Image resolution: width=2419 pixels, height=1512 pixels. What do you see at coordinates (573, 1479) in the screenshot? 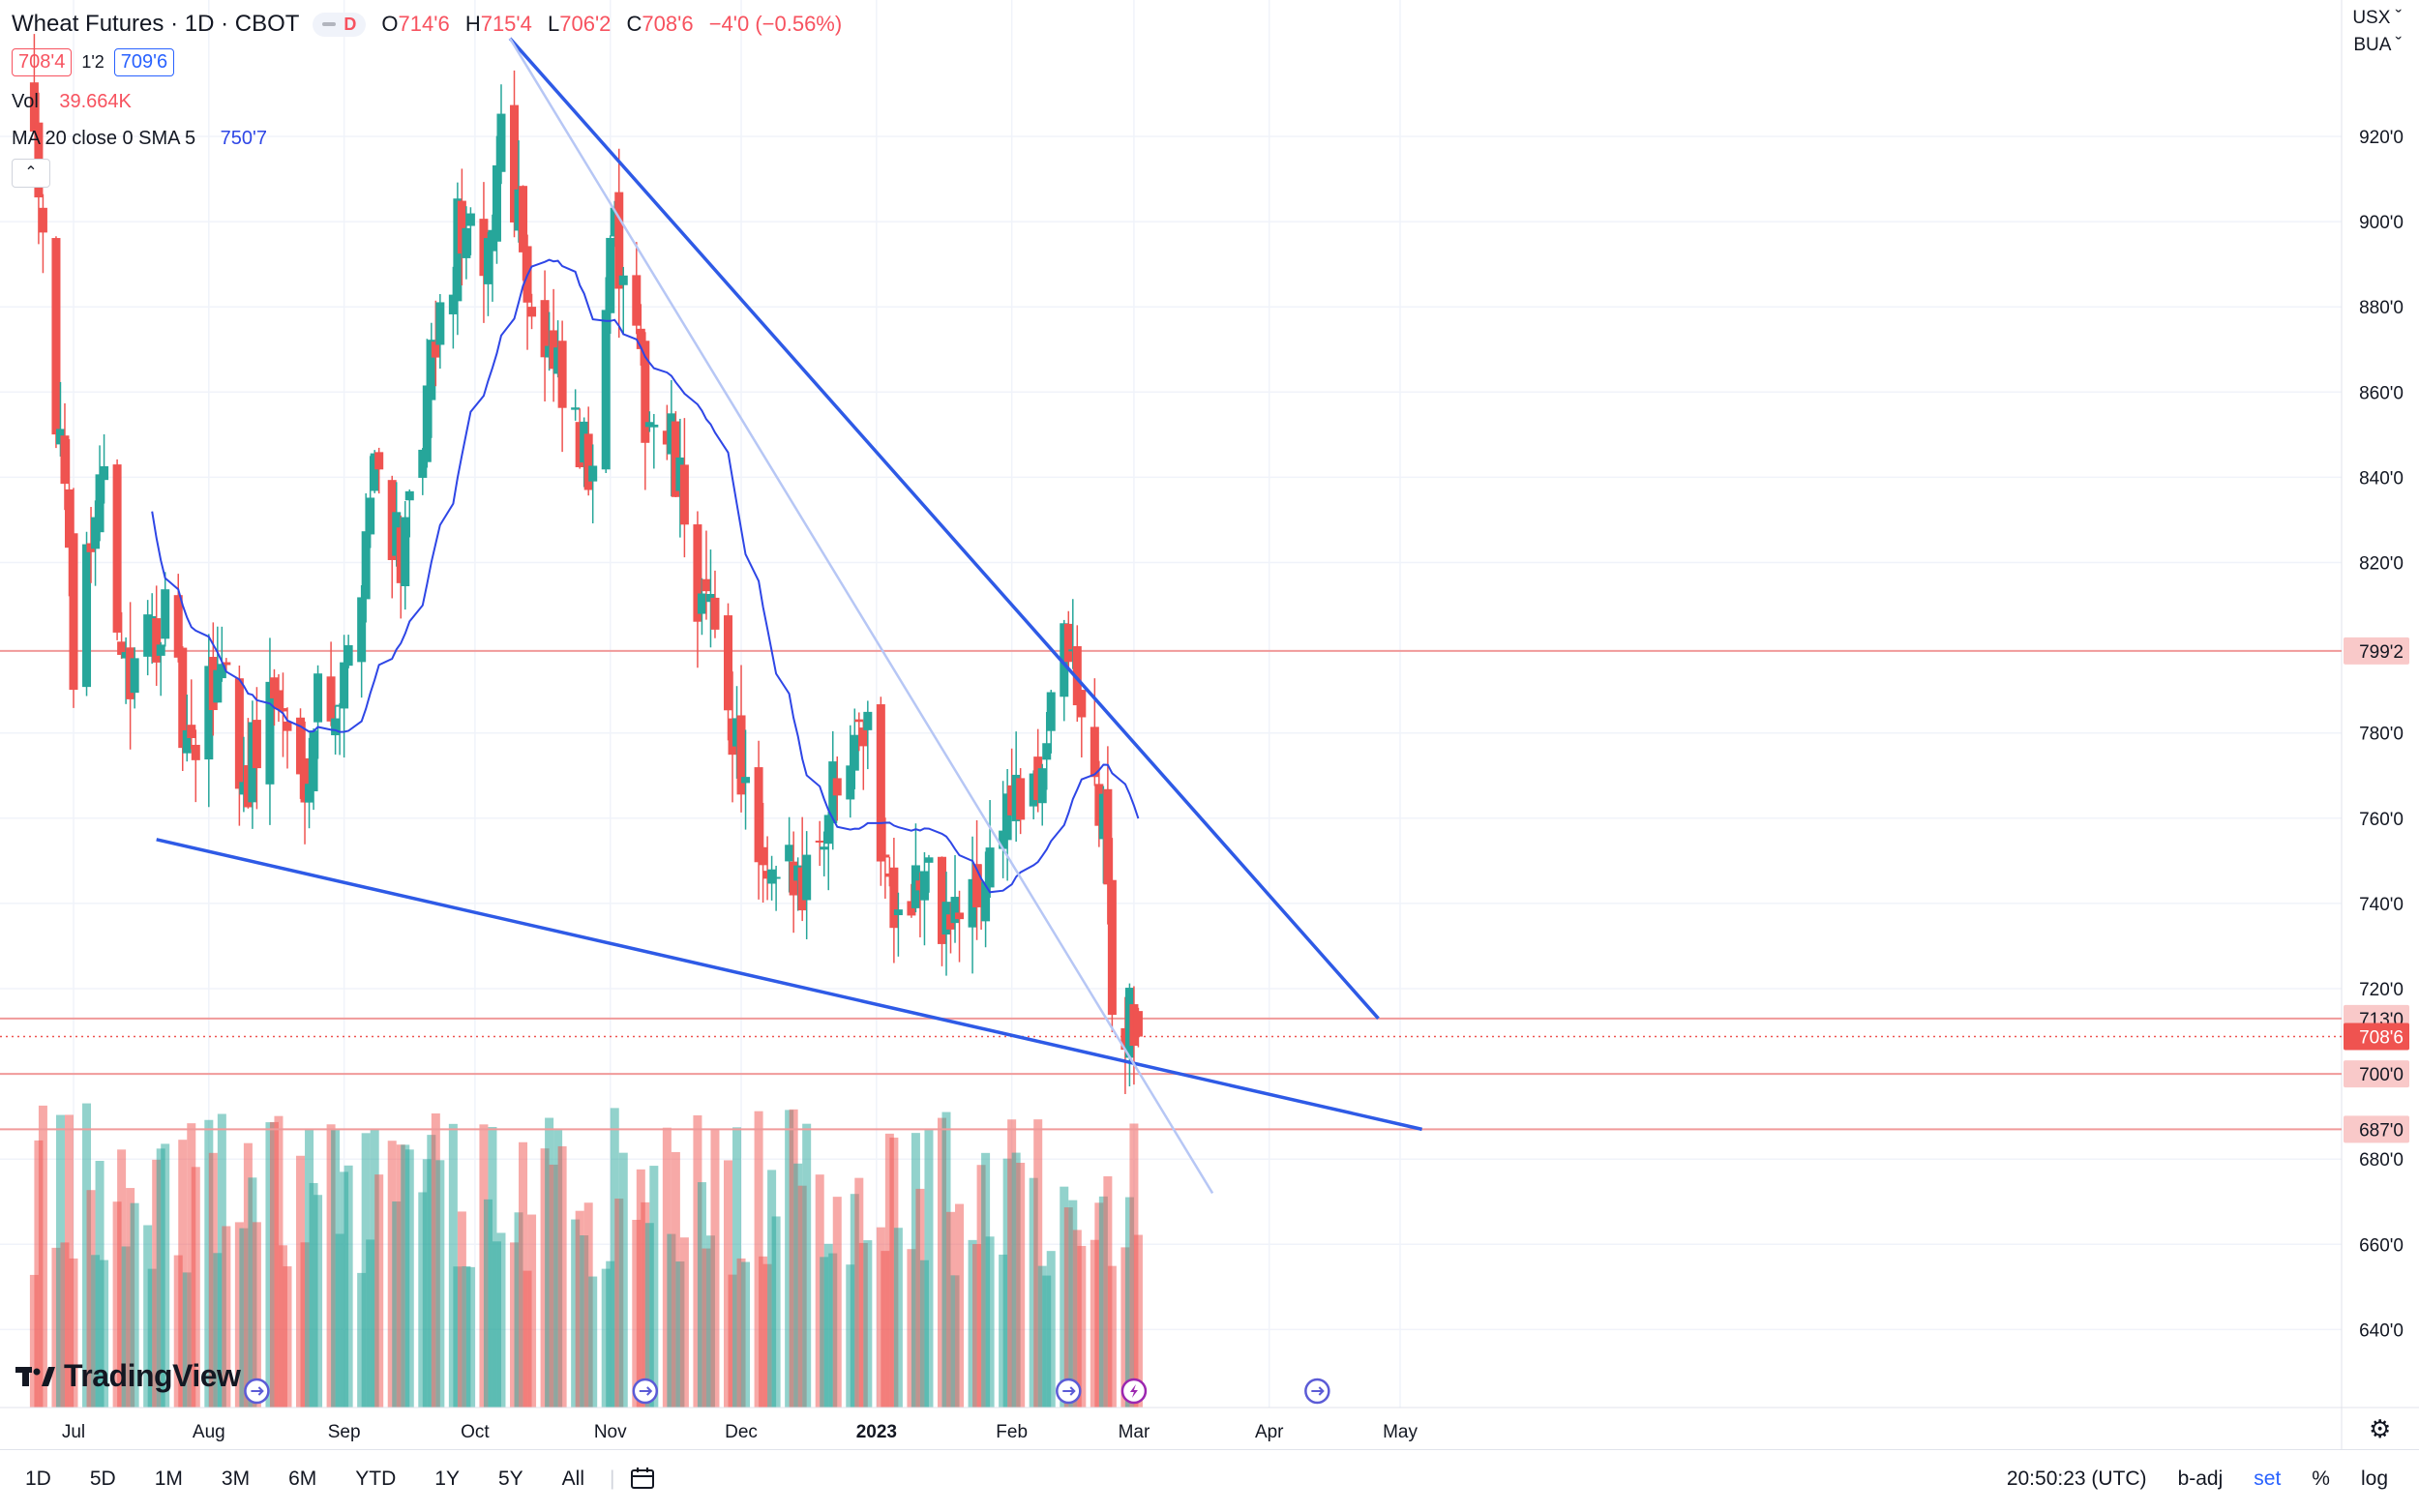
I see `range-all-button: All` at bounding box center [573, 1479].